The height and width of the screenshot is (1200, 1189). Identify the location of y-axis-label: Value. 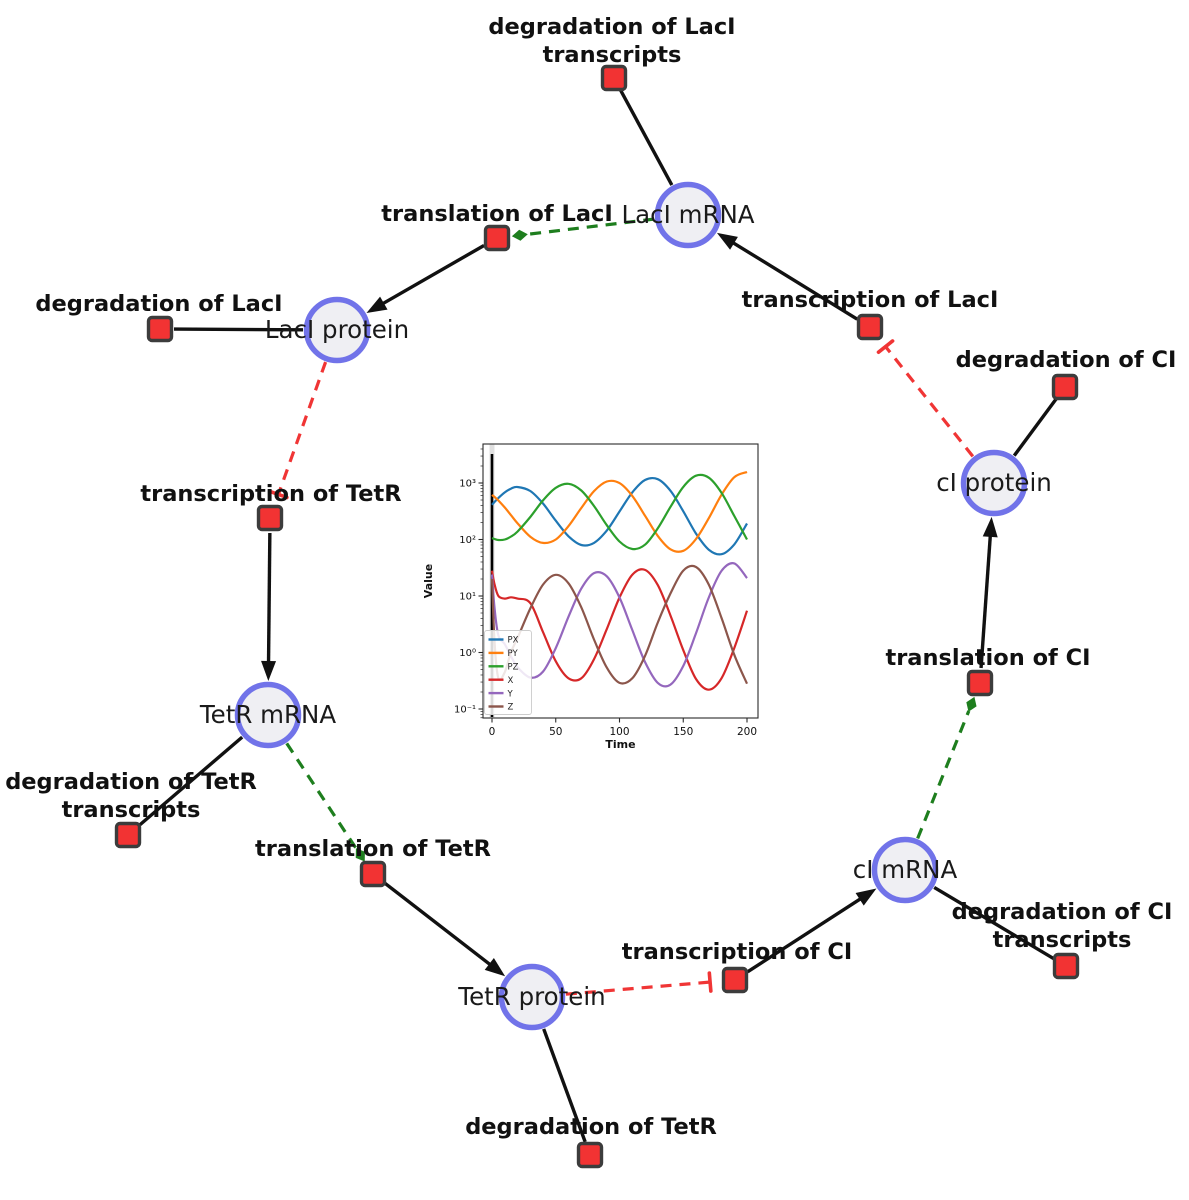
(428, 581).